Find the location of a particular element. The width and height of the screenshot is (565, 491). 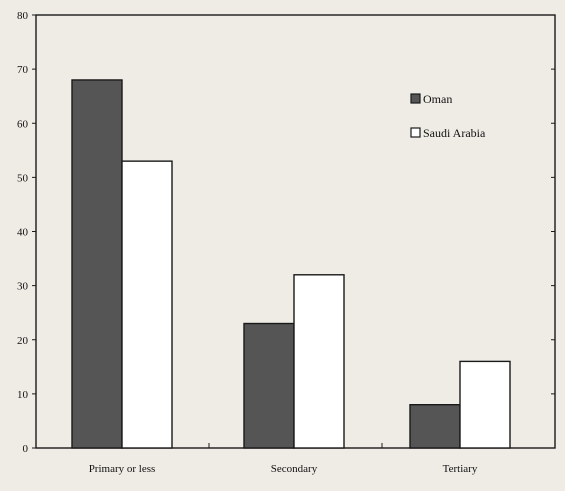

y-tick-label: 50 is located at coordinates (23, 178).